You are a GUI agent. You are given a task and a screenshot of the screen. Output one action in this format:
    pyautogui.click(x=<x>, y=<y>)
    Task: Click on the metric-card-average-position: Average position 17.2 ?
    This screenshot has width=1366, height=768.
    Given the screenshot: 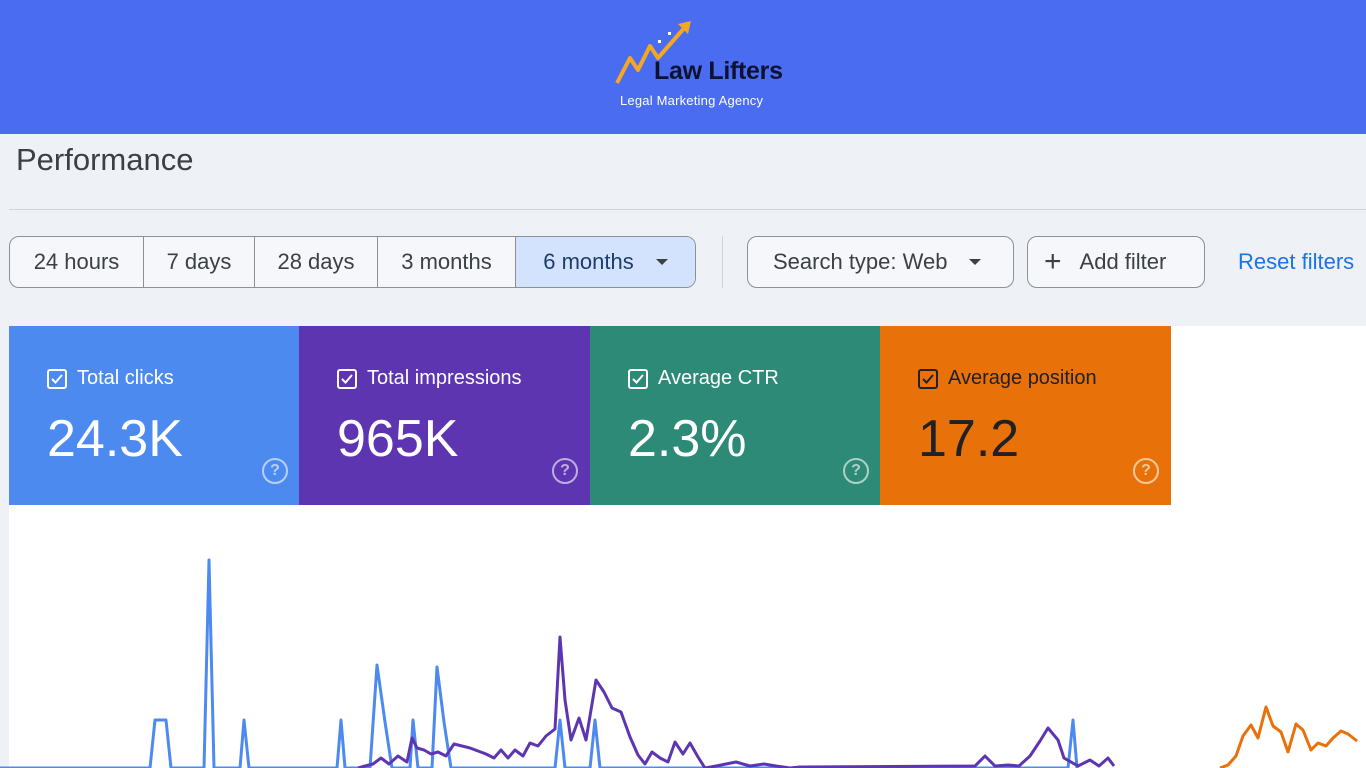 What is the action you would take?
    pyautogui.click(x=1025, y=415)
    